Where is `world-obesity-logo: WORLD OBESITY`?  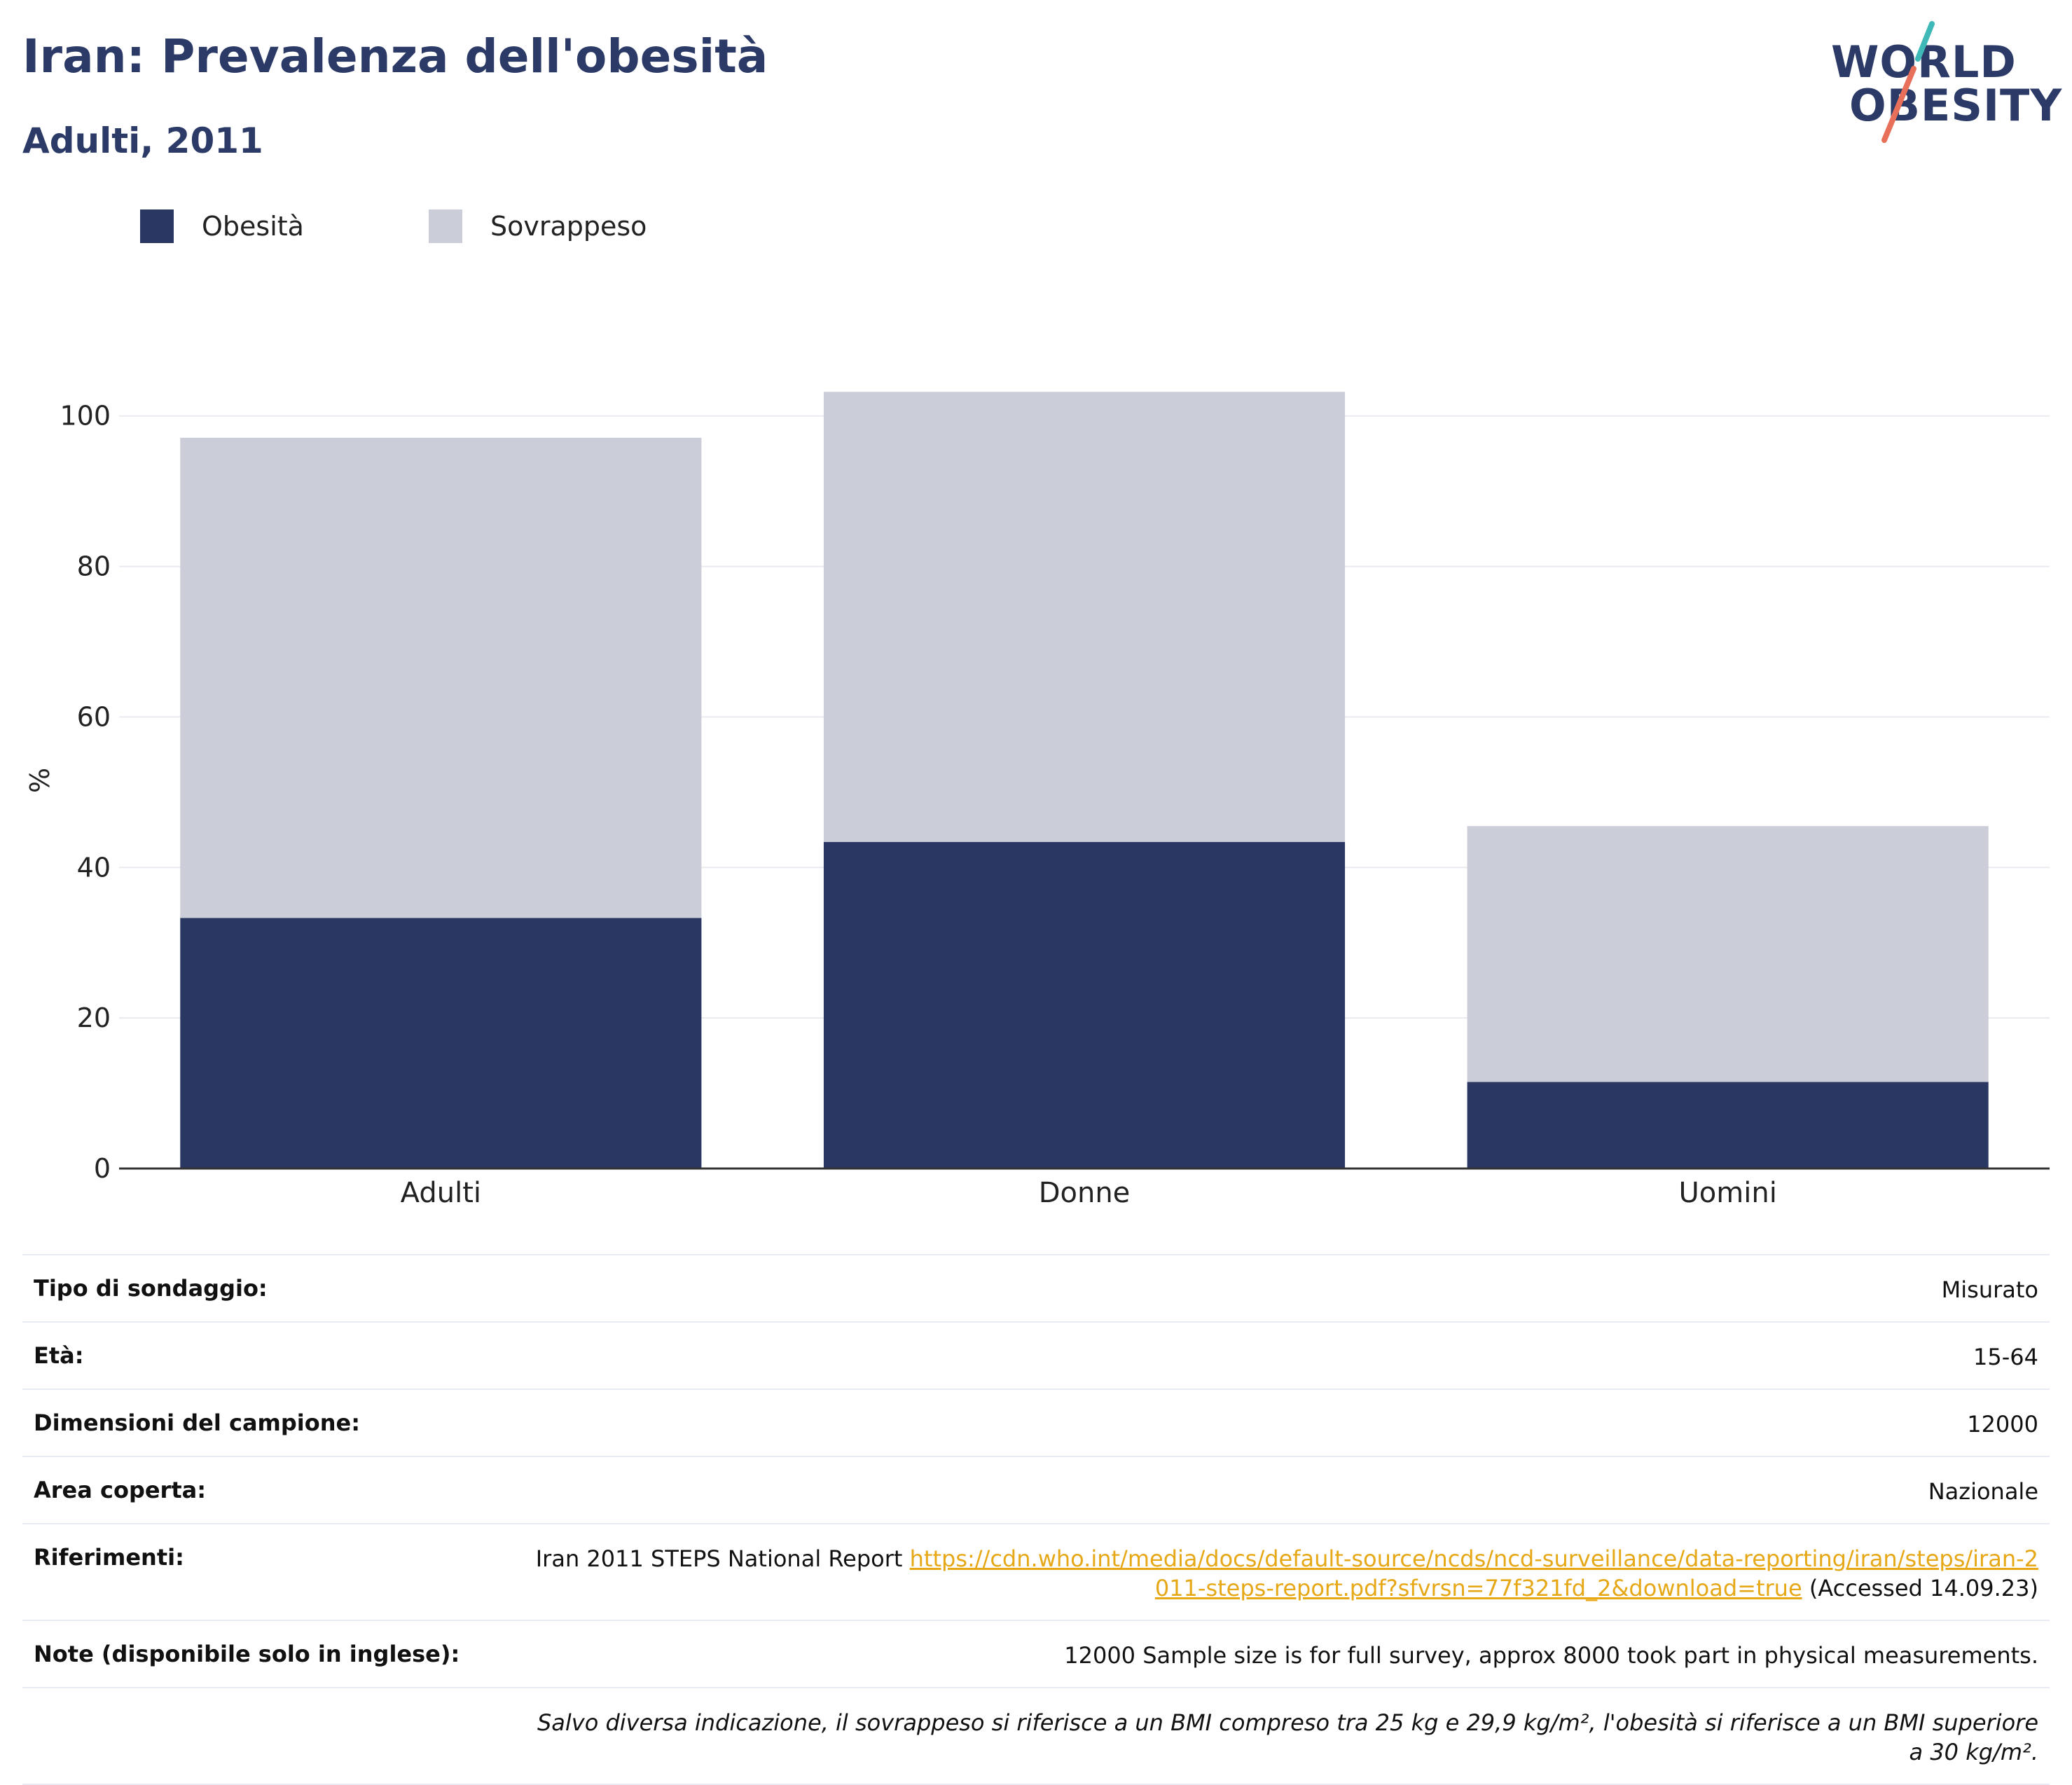 world-obesity-logo: WORLD OBESITY is located at coordinates (1945, 84).